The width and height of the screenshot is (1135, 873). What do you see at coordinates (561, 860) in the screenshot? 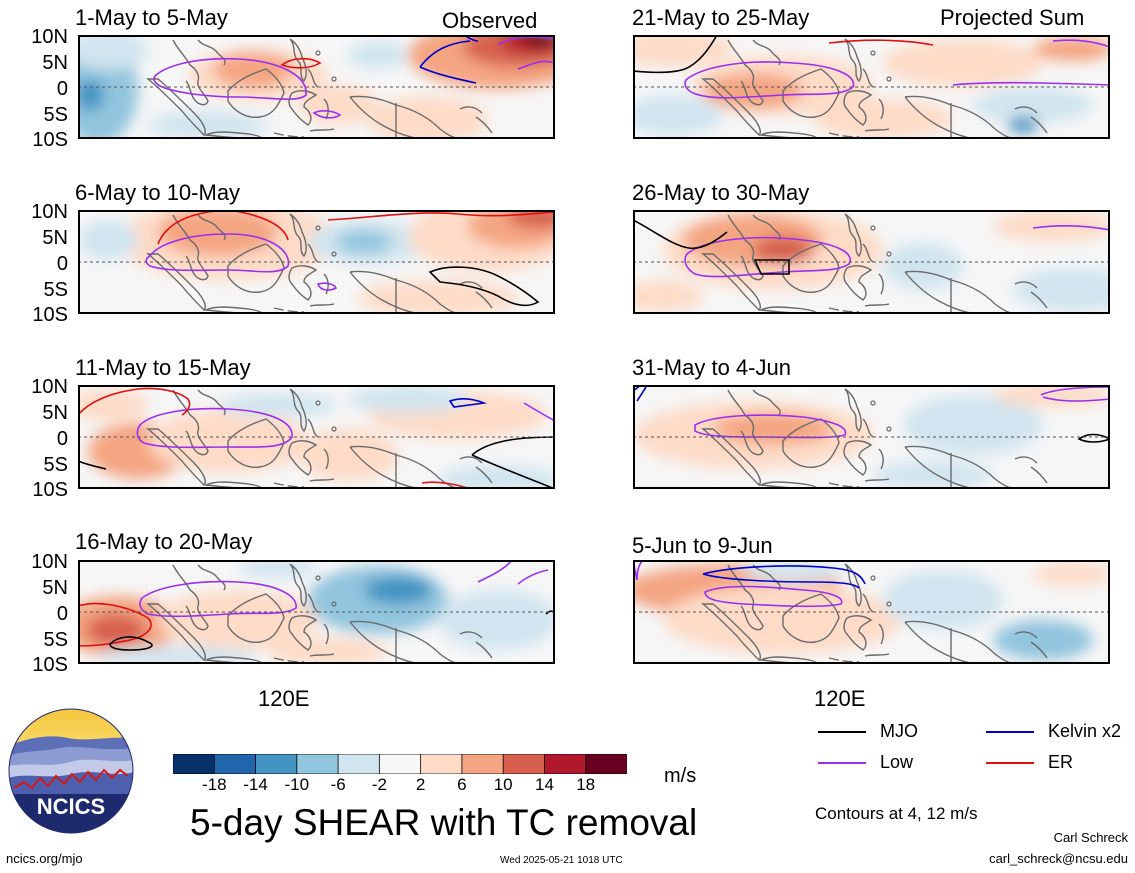
I see `footer-timestamp: Wed 2025-05-21 1018 UTC` at bounding box center [561, 860].